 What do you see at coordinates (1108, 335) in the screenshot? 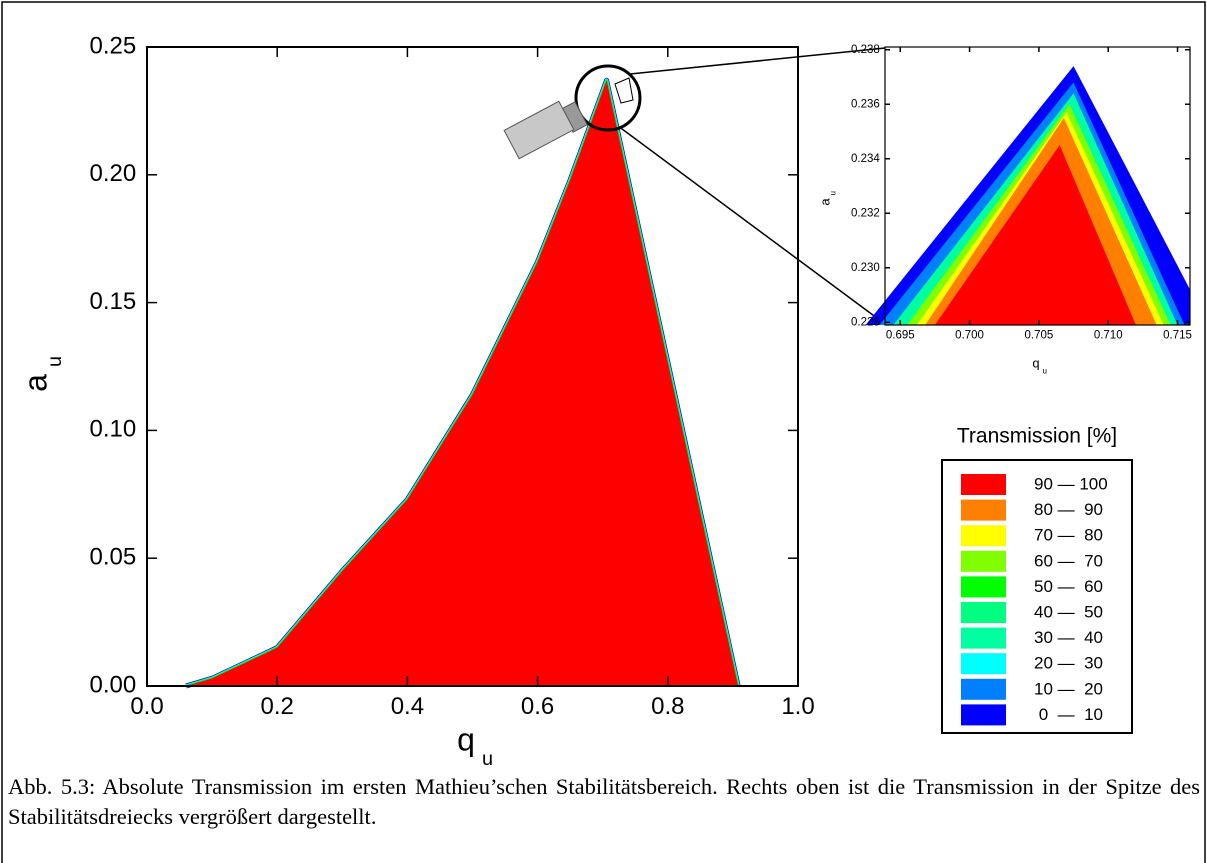
I see `x-tick-label: 0.710` at bounding box center [1108, 335].